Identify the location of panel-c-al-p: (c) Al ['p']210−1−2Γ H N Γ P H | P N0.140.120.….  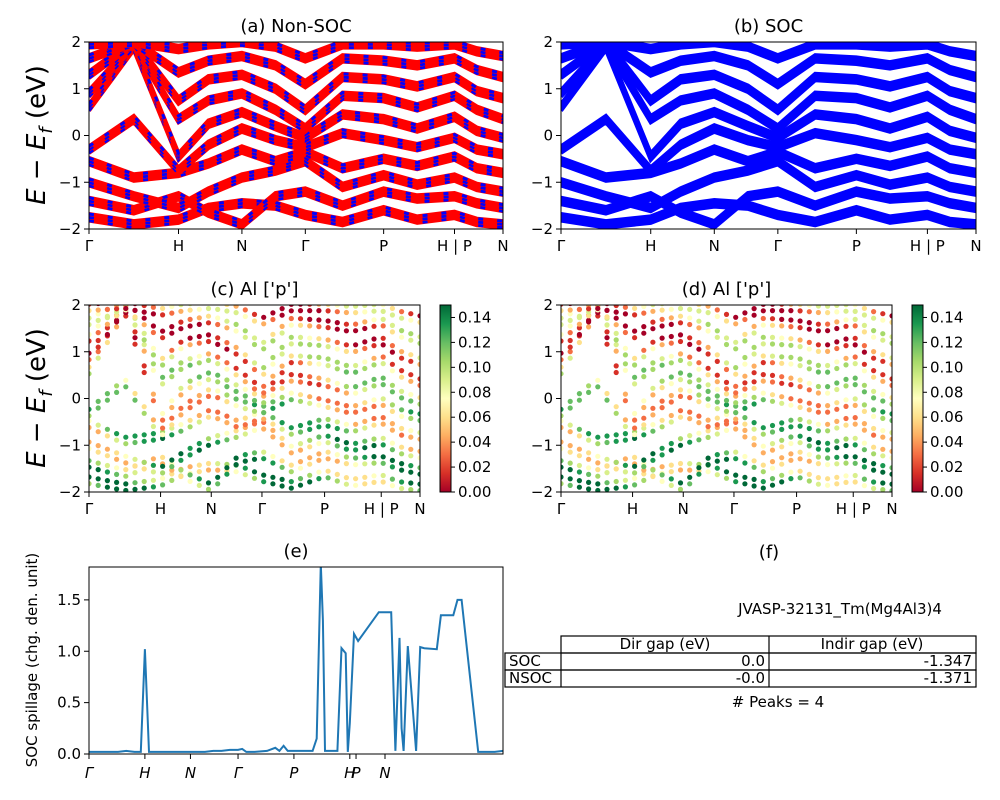
(275, 398).